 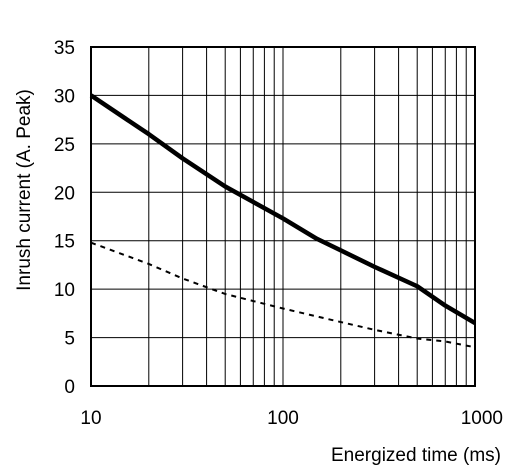 I want to click on y-tick-label: 30, so click(x=64, y=96).